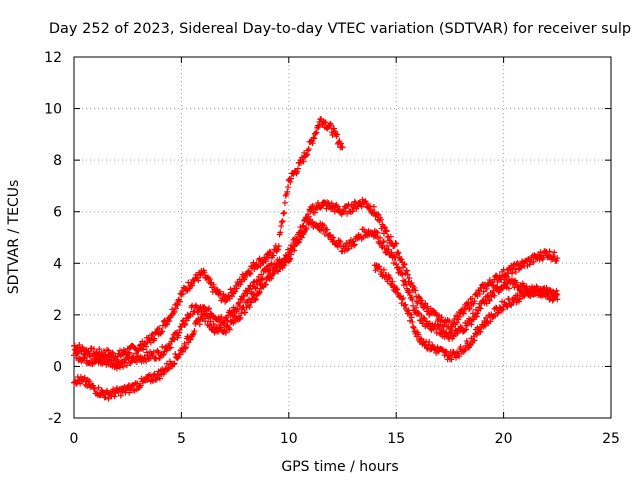 The image size is (640, 480). Describe the element at coordinates (339, 467) in the screenshot. I see `x-axis-label: GPS time / hours` at that location.